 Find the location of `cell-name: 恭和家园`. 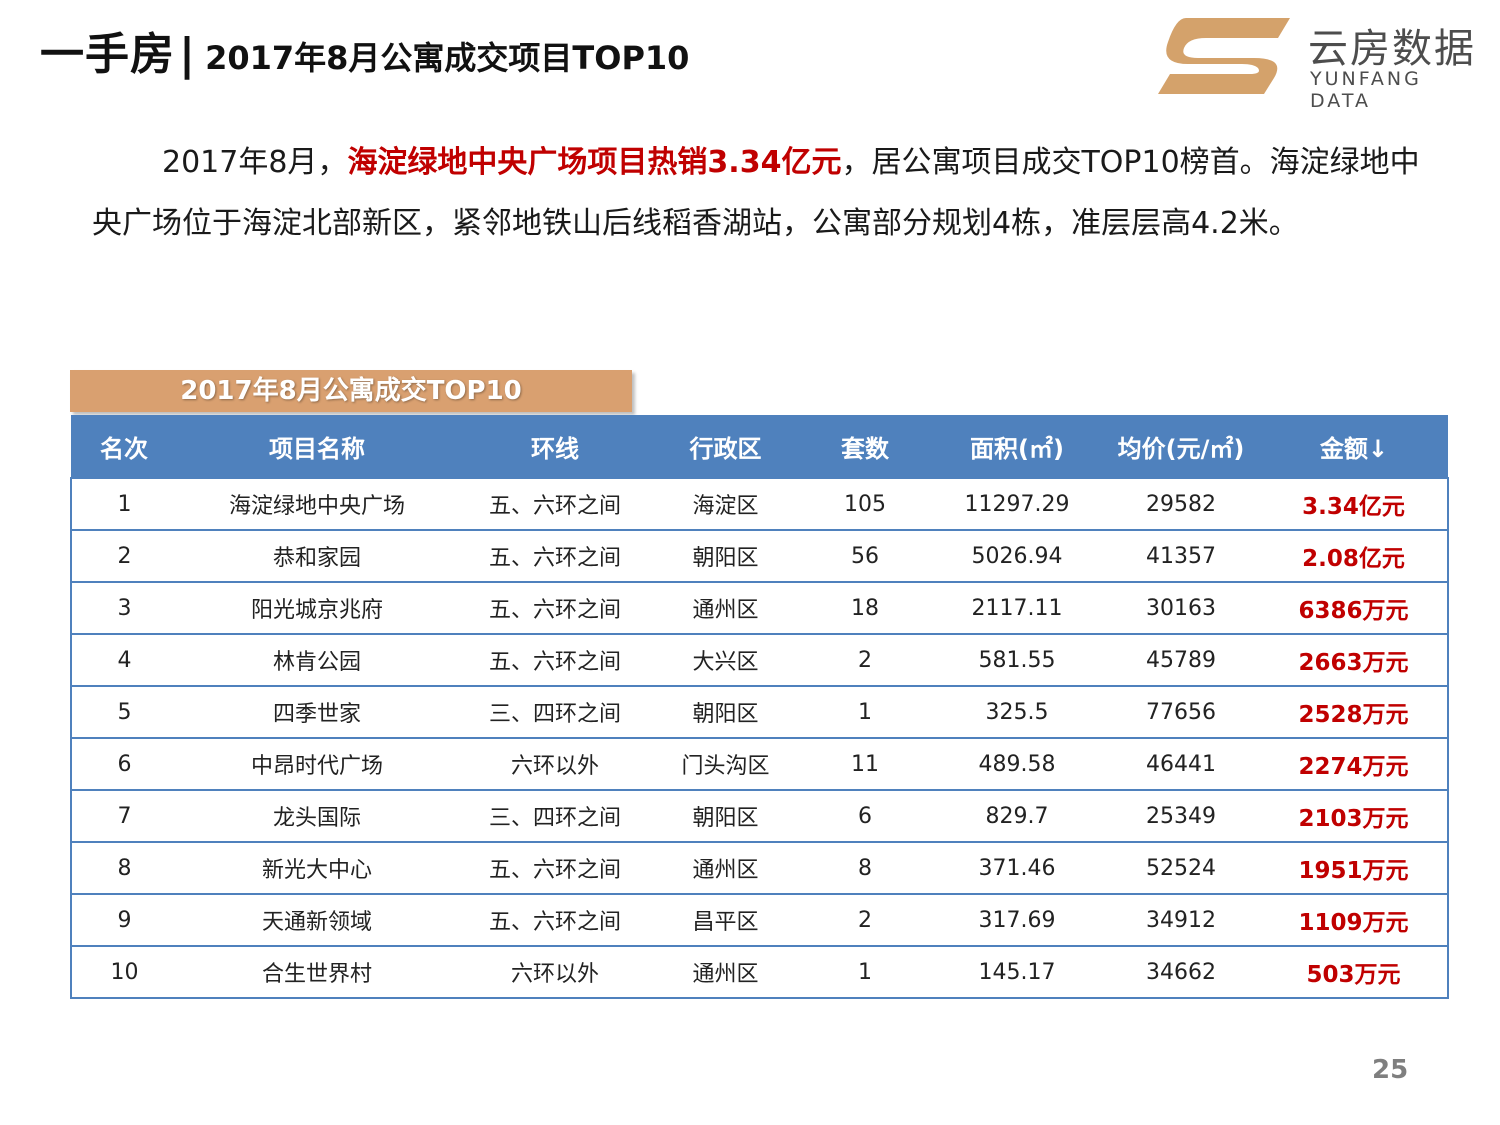

cell-name: 恭和家园 is located at coordinates (317, 556).